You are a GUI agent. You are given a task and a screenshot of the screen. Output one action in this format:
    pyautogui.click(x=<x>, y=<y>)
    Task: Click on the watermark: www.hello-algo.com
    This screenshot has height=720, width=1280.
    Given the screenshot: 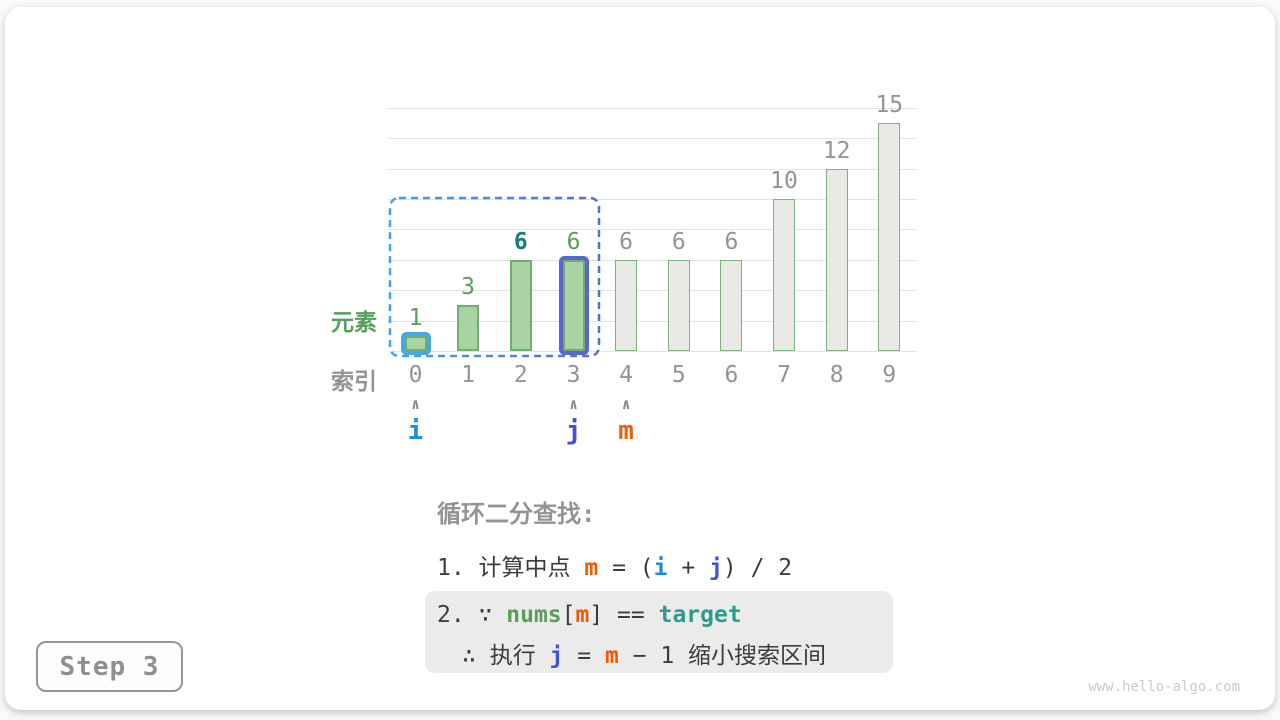 What is the action you would take?
    pyautogui.click(x=1164, y=687)
    